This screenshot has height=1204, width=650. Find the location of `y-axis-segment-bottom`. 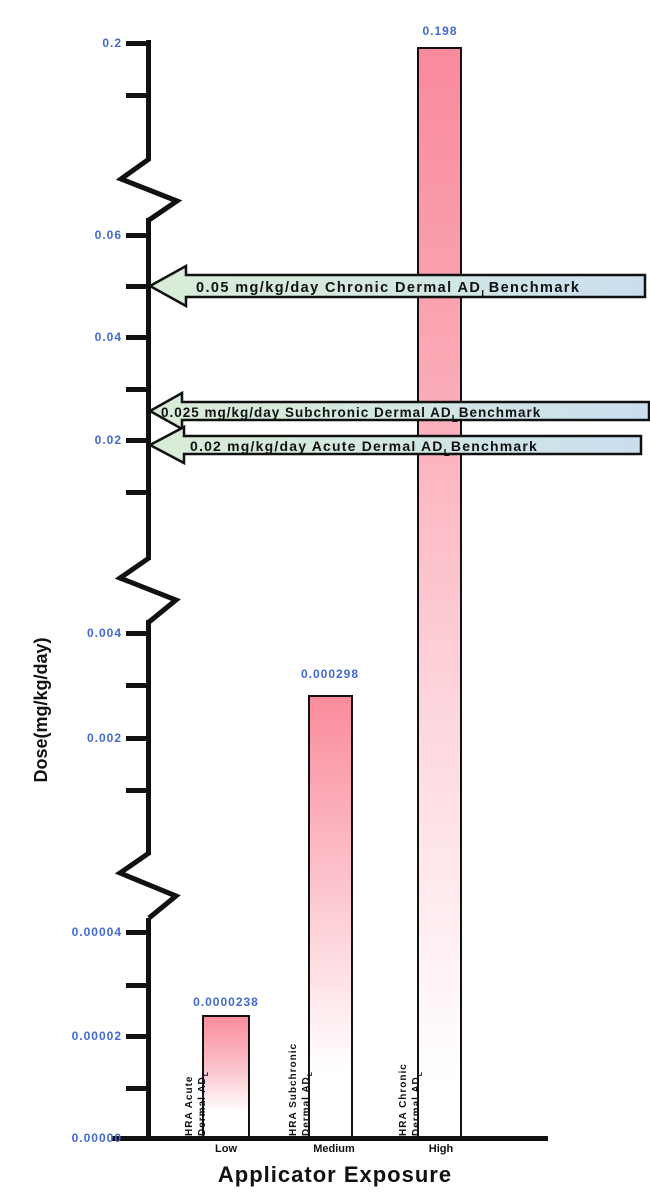

y-axis-segment-bottom is located at coordinates (148, 1029).